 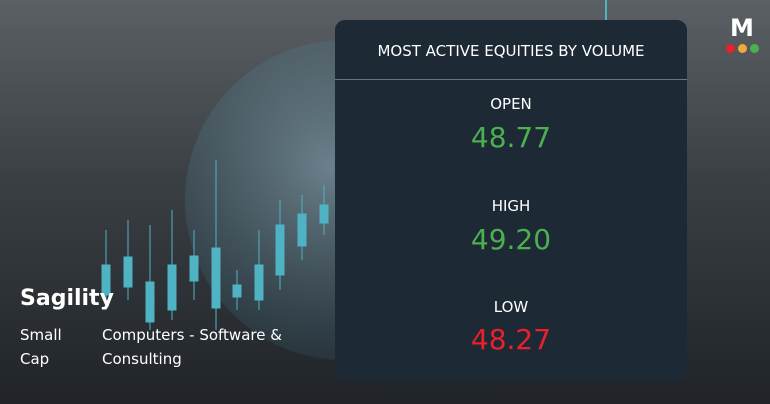 What do you see at coordinates (511, 239) in the screenshot?
I see `stat-value: 49.20` at bounding box center [511, 239].